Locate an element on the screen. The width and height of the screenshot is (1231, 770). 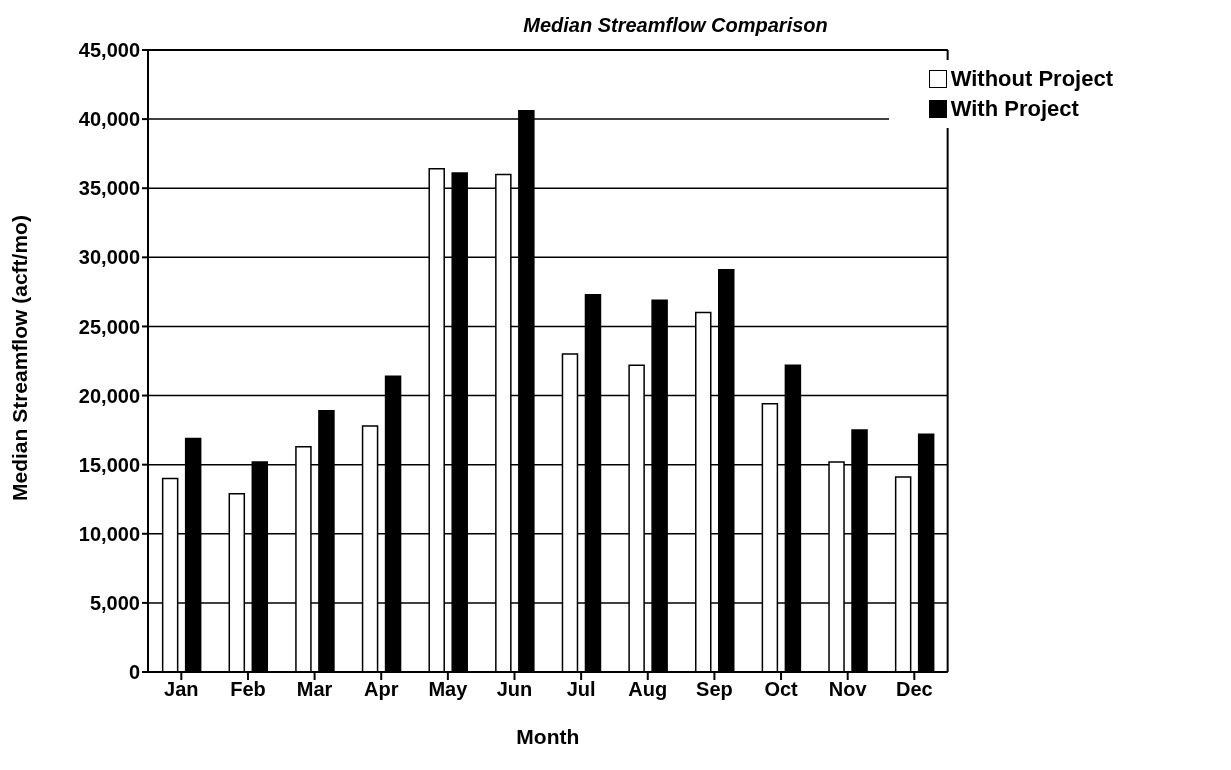
legend-label: With Project is located at coordinates (1014, 109).